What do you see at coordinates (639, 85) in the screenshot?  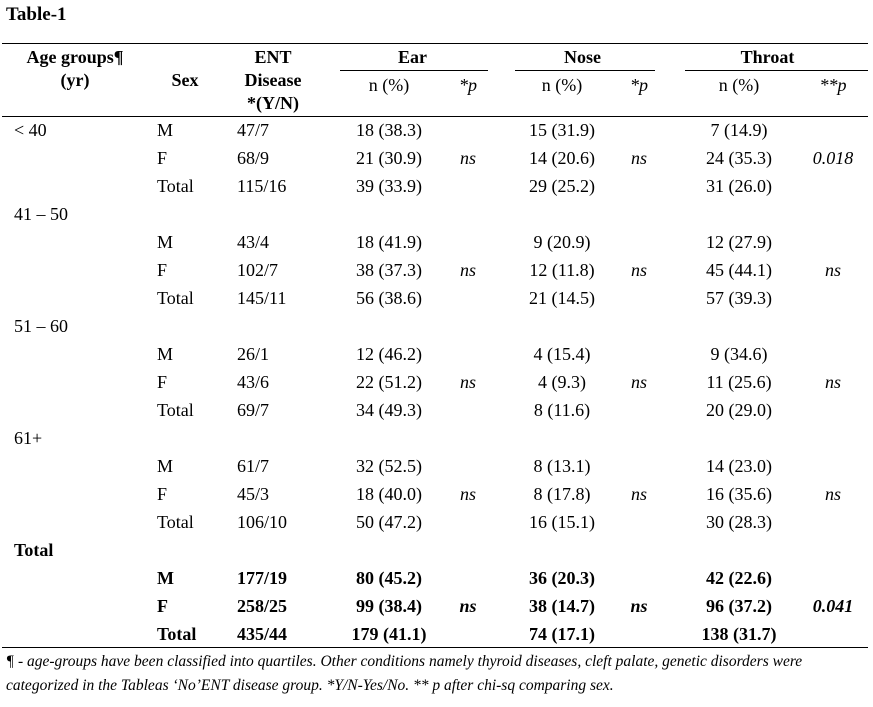 I see `header-nose-p: *p` at bounding box center [639, 85].